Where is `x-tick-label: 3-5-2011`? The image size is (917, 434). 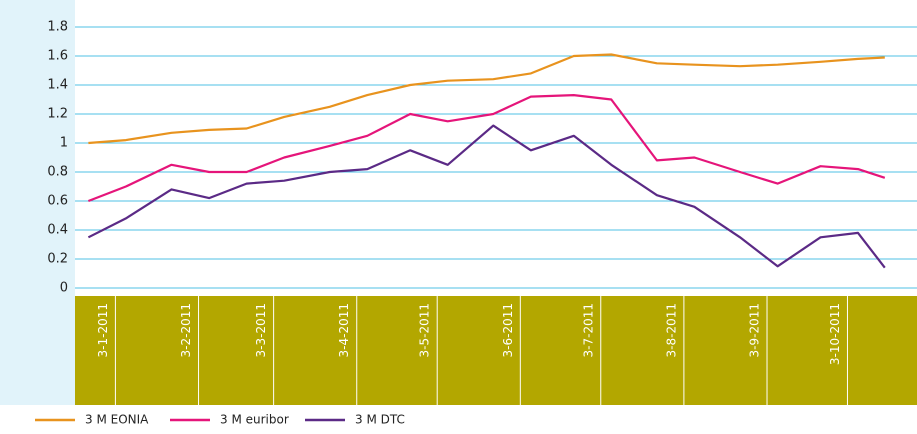
x-tick-label: 3-5-2011 is located at coordinates (425, 330).